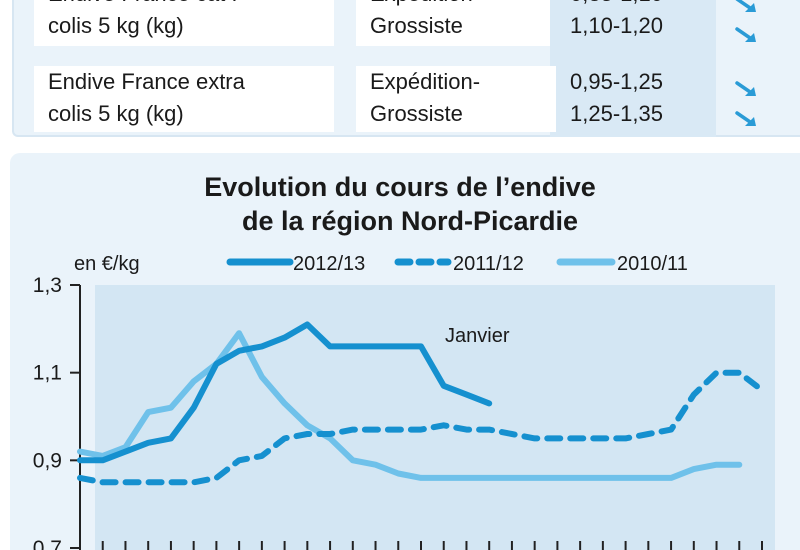  Describe the element at coordinates (652, 264) in the screenshot. I see `legend-label: 2010/11` at that location.